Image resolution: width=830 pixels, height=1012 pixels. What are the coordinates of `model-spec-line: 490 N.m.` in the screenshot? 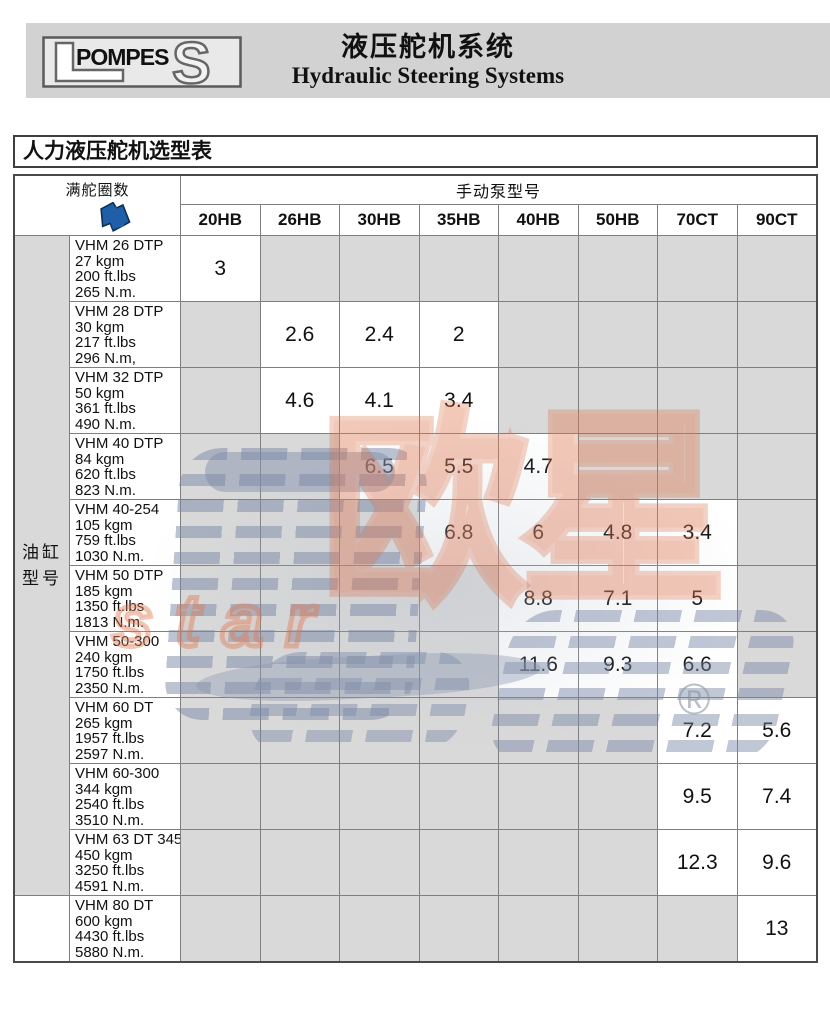 It's located at (105, 424).